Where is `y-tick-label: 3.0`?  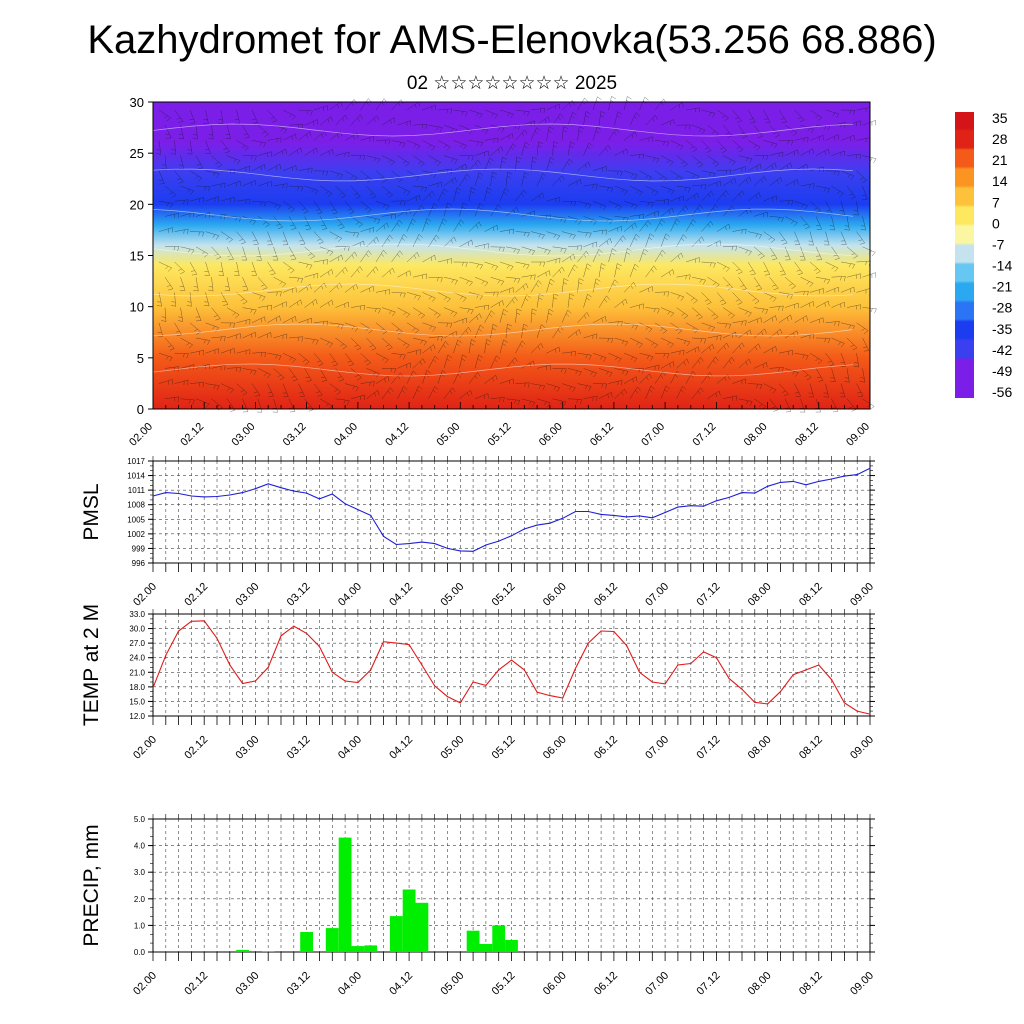 y-tick-label: 3.0 is located at coordinates (140, 872).